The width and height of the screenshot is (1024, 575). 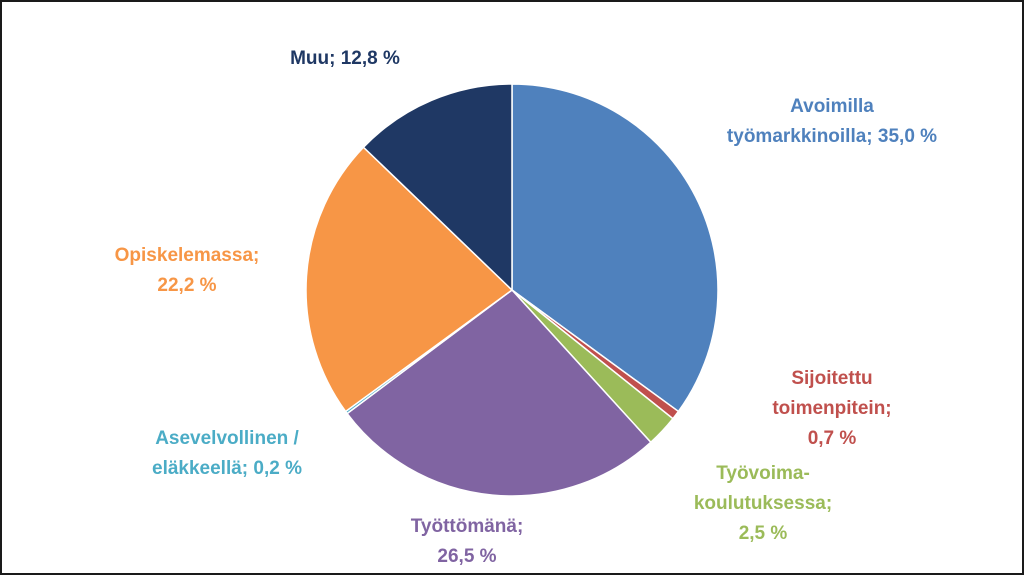 What do you see at coordinates (467, 526) in the screenshot?
I see `label-line: Työttömänä;` at bounding box center [467, 526].